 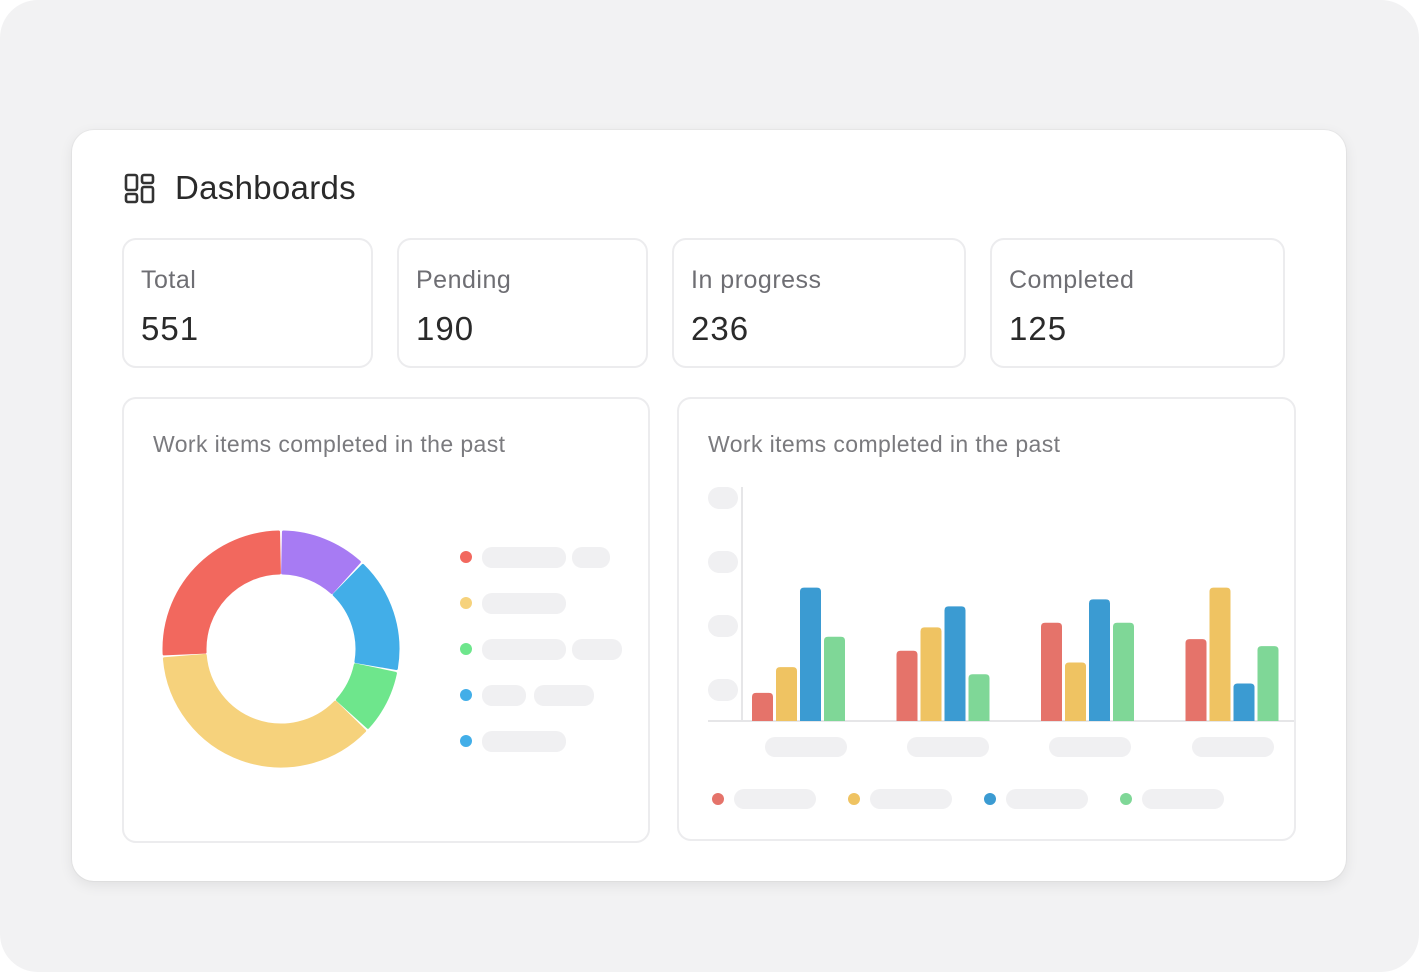 What do you see at coordinates (464, 280) in the screenshot?
I see `stat-label: Pending` at bounding box center [464, 280].